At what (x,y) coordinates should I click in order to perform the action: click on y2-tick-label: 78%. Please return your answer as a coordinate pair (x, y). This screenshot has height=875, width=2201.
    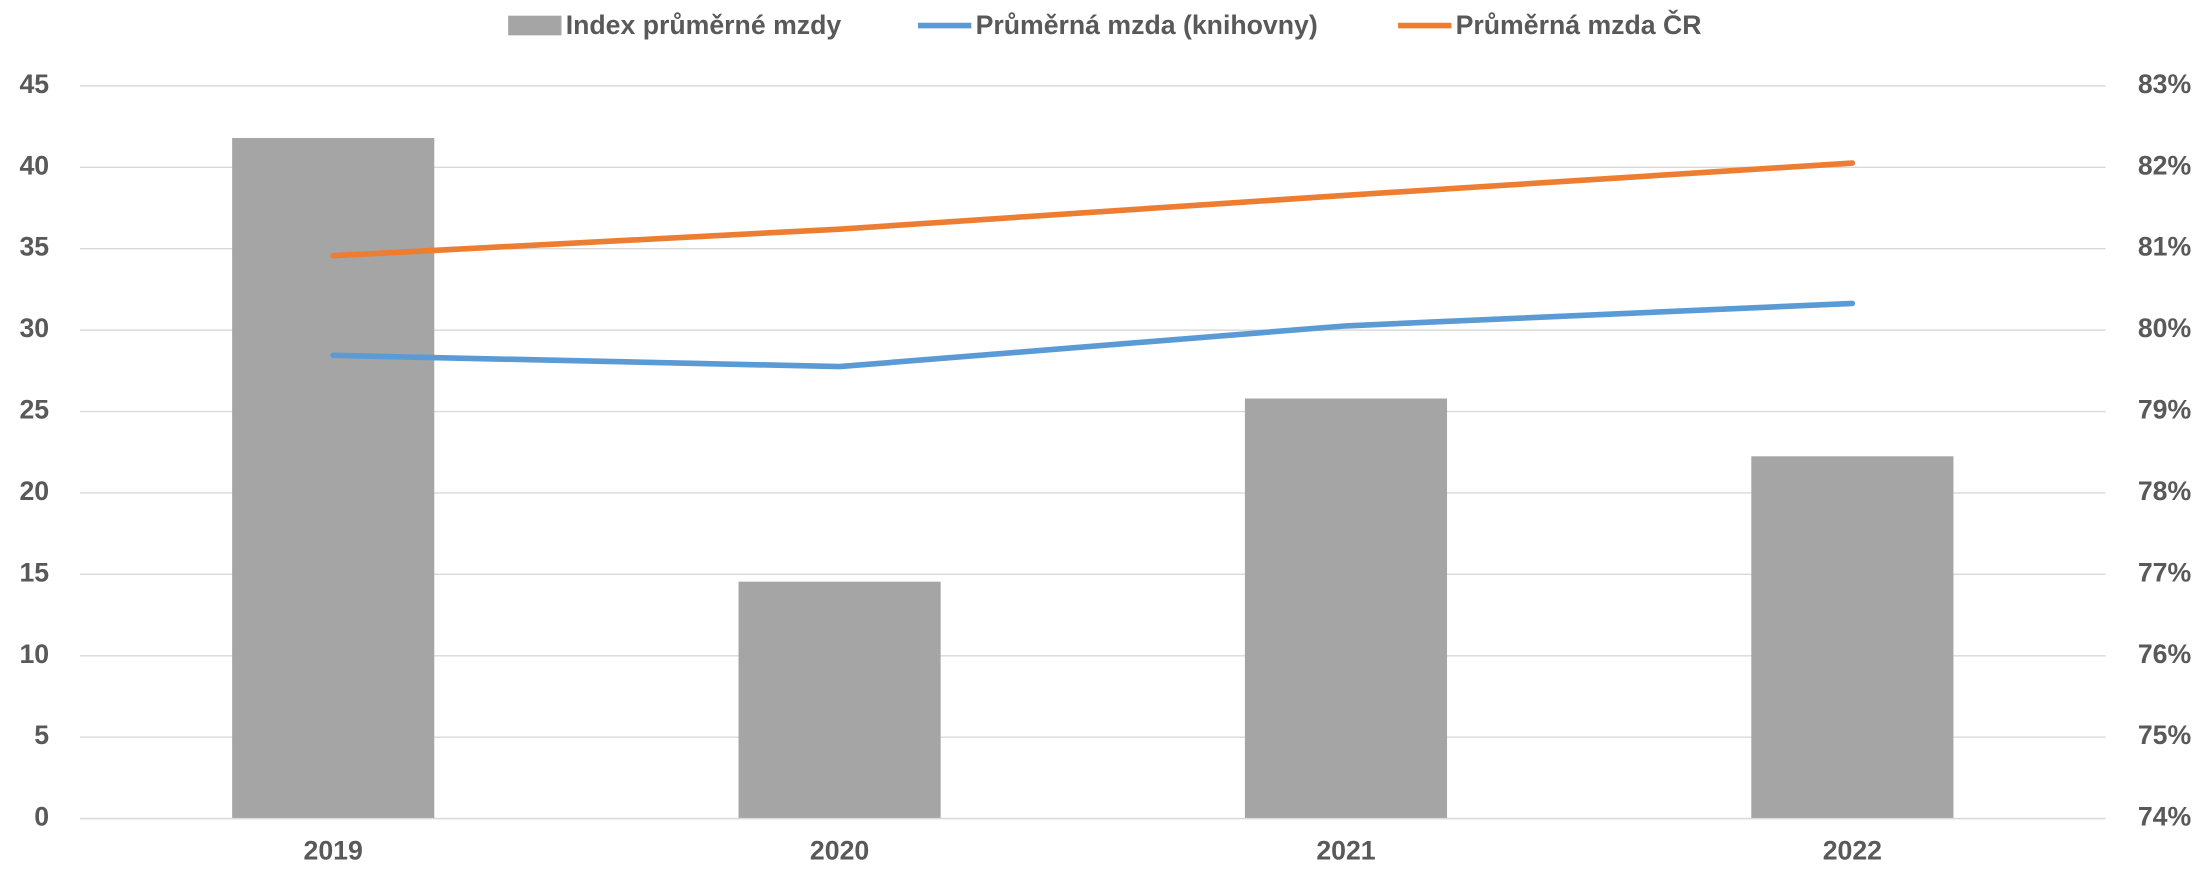
    Looking at the image, I should click on (2164, 491).